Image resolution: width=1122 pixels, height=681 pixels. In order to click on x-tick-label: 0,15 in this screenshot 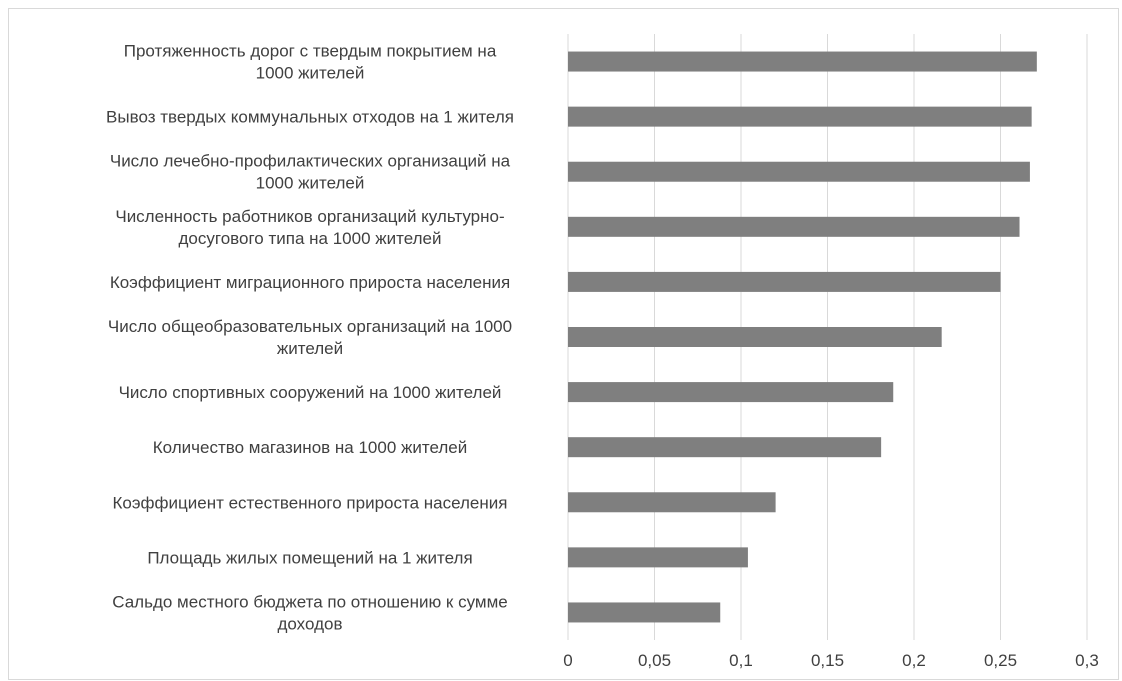, I will do `click(827, 660)`.